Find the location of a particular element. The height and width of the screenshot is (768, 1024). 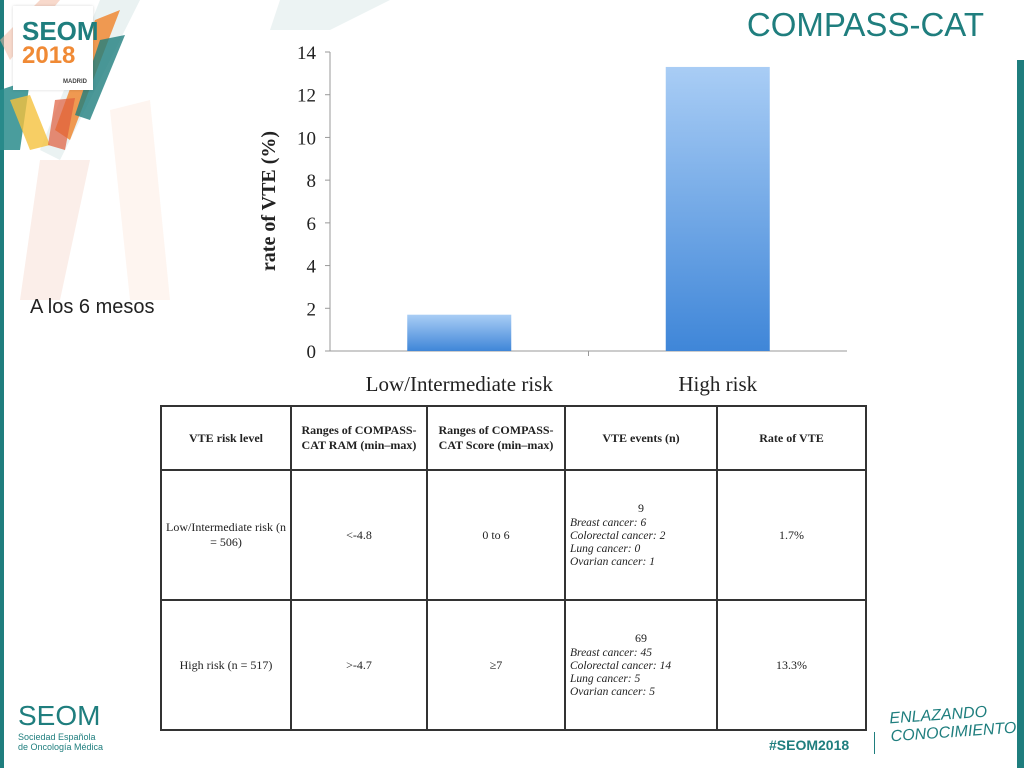

logo-brand: SEOM is located at coordinates (60, 31).